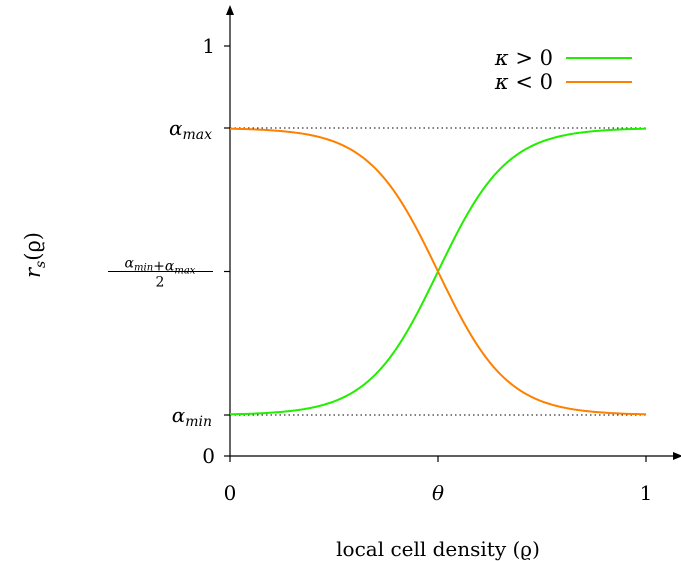 This screenshot has width=681, height=561. Describe the element at coordinates (33, 272) in the screenshot. I see `y-axis-label-base: r` at that location.